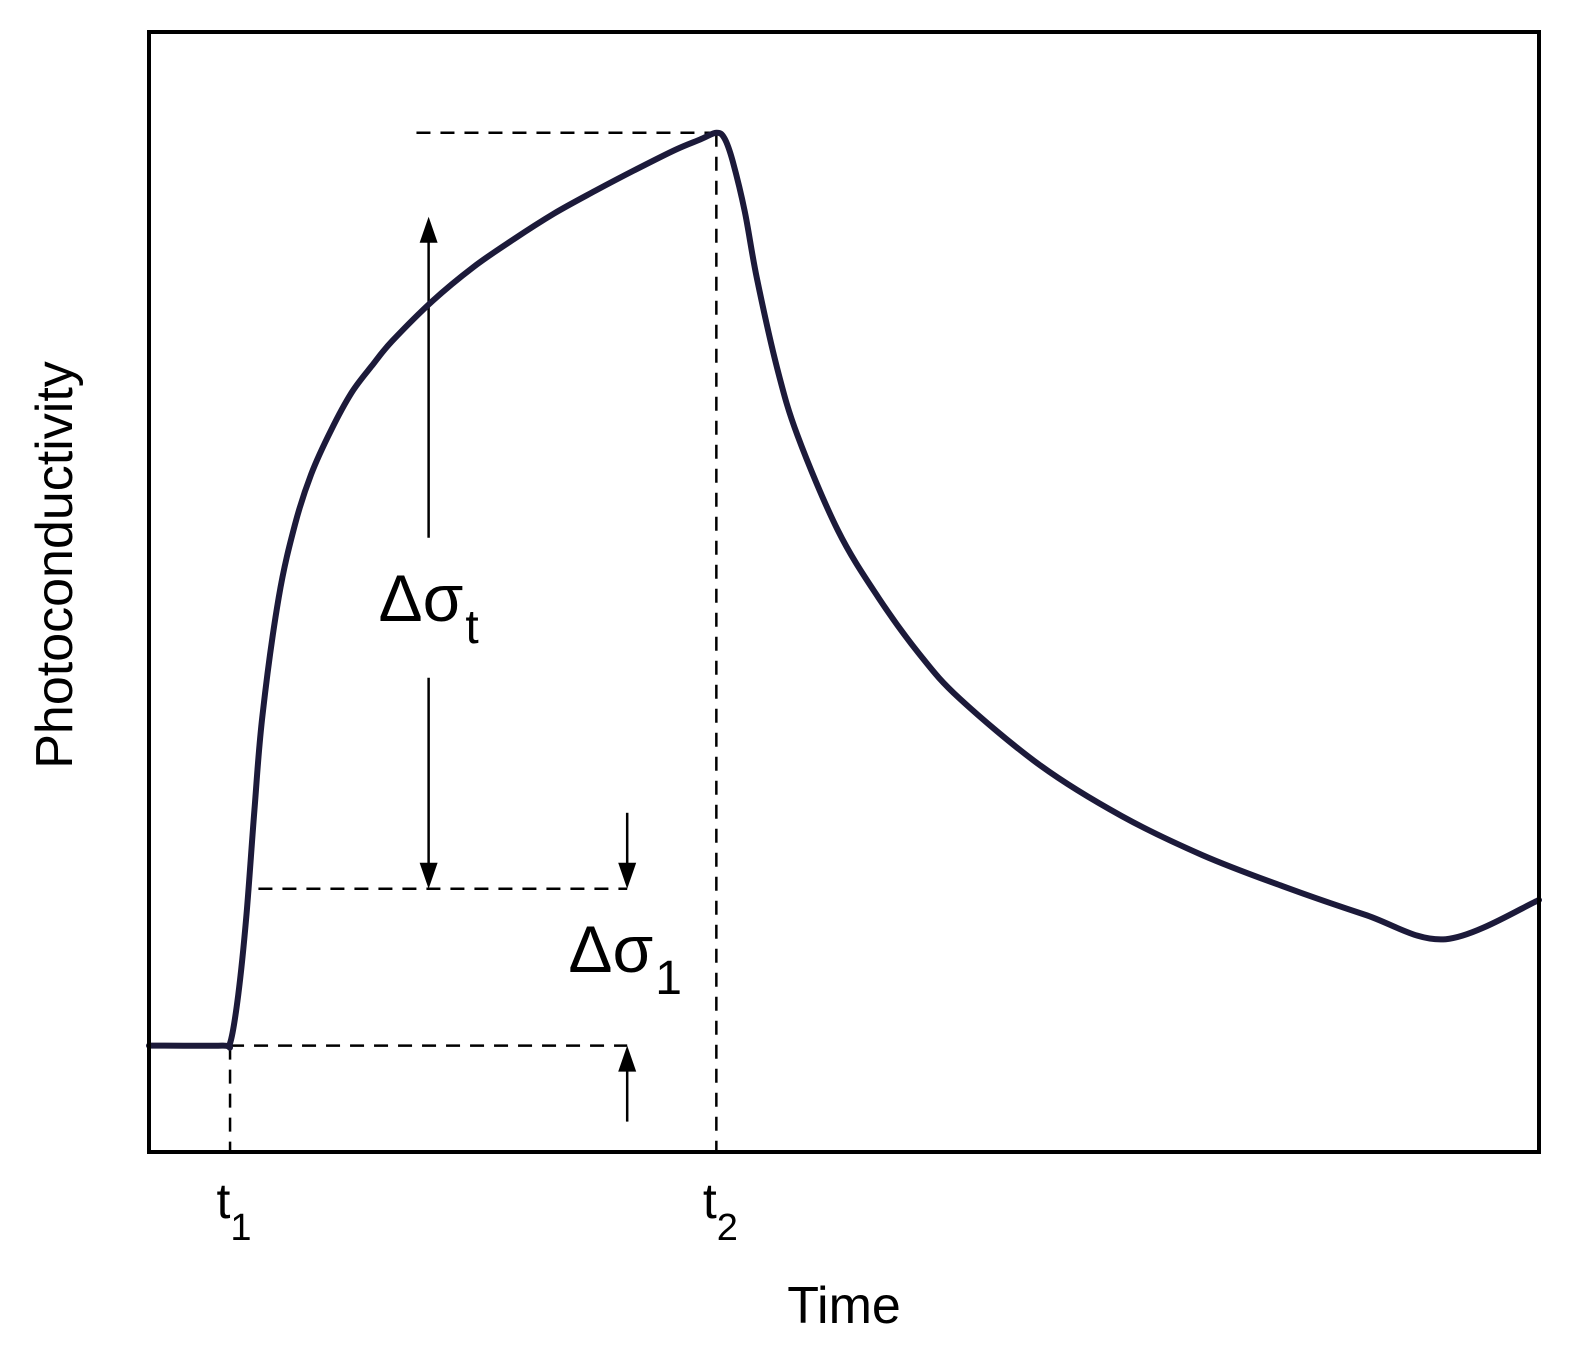  What do you see at coordinates (625, 958) in the screenshot?
I see `delta-label: Δσ1` at bounding box center [625, 958].